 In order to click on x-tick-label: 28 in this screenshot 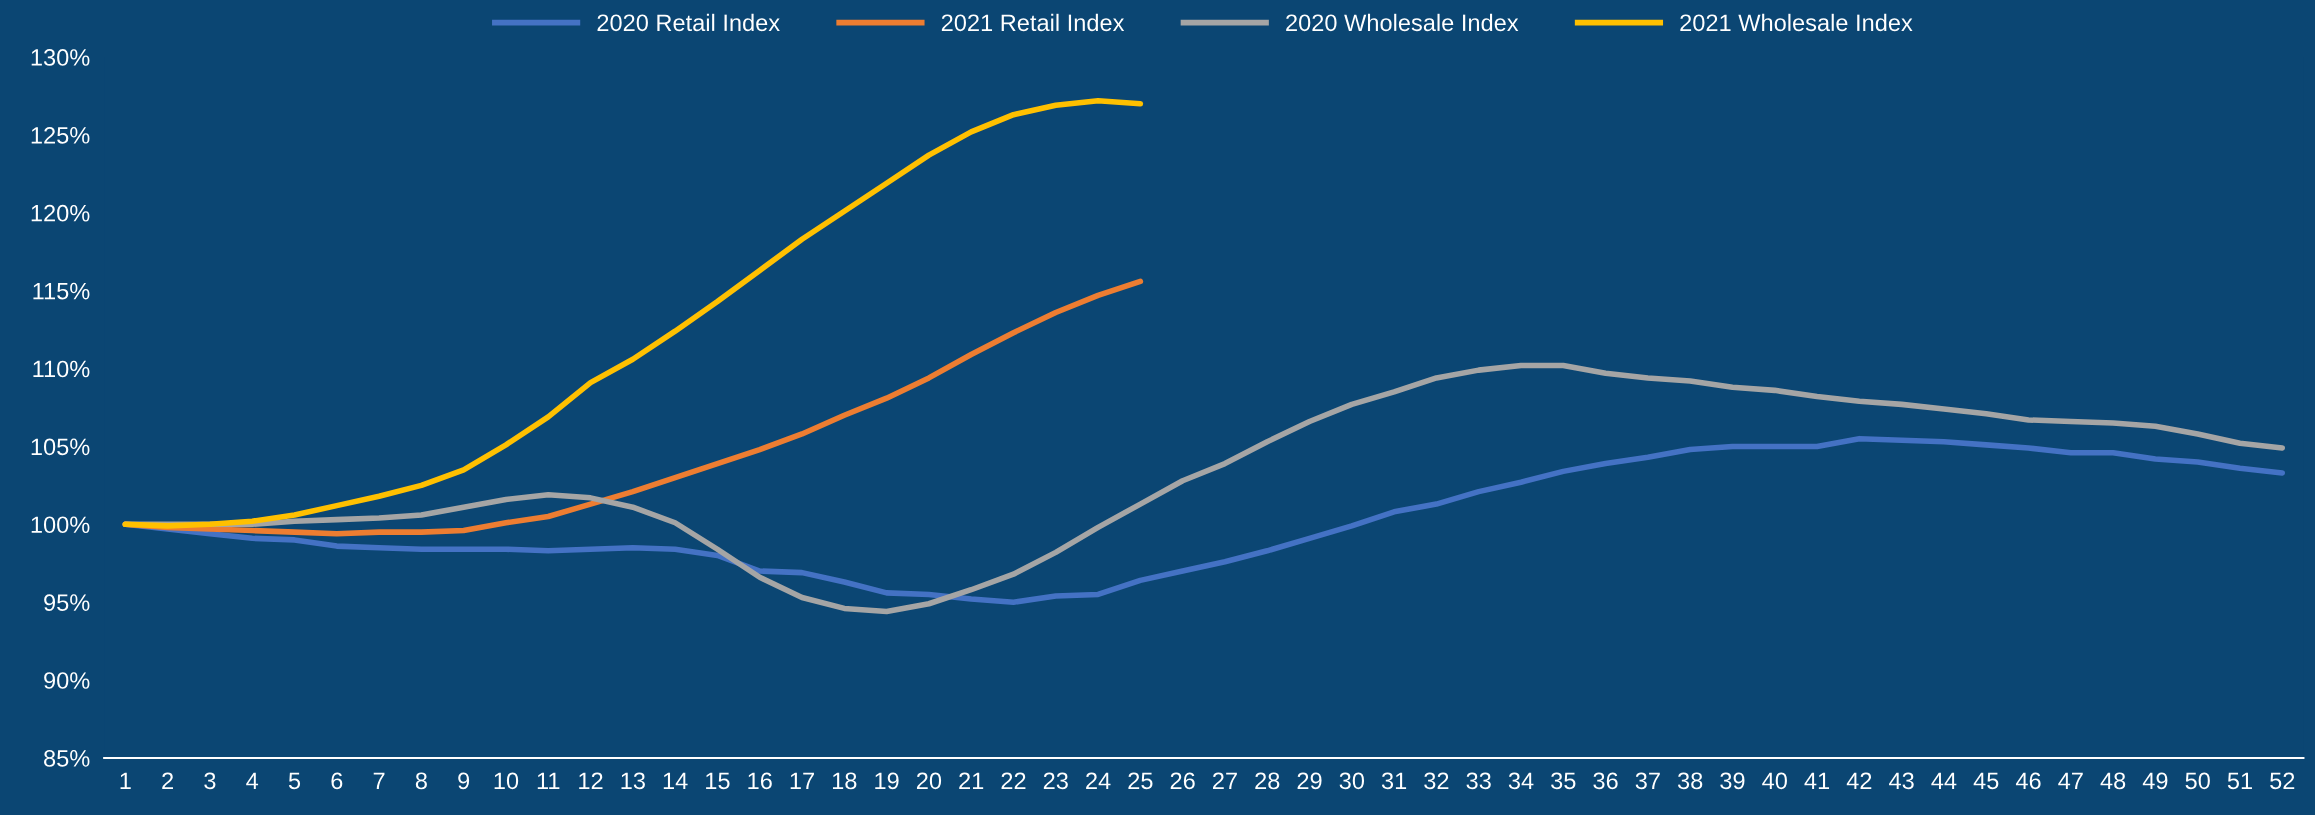, I will do `click(1267, 781)`.